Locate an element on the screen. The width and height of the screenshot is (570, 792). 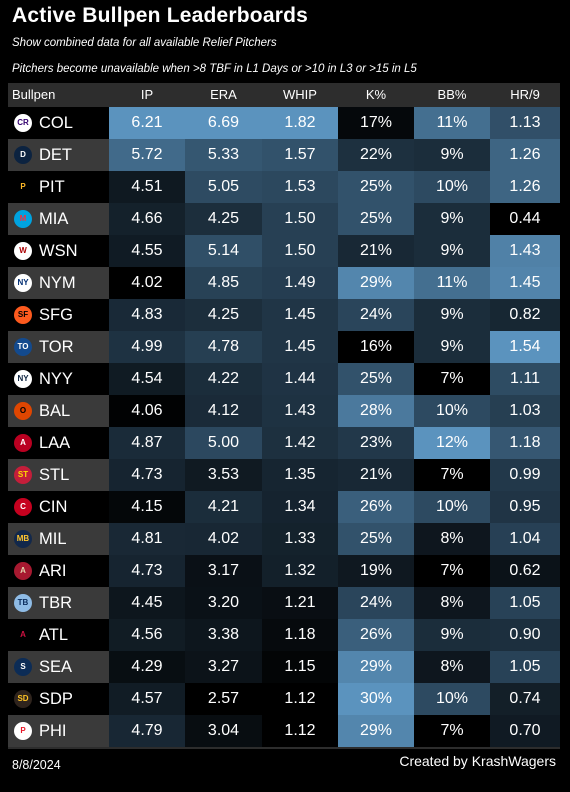
angels-logo-icon: A is located at coordinates (23, 443).